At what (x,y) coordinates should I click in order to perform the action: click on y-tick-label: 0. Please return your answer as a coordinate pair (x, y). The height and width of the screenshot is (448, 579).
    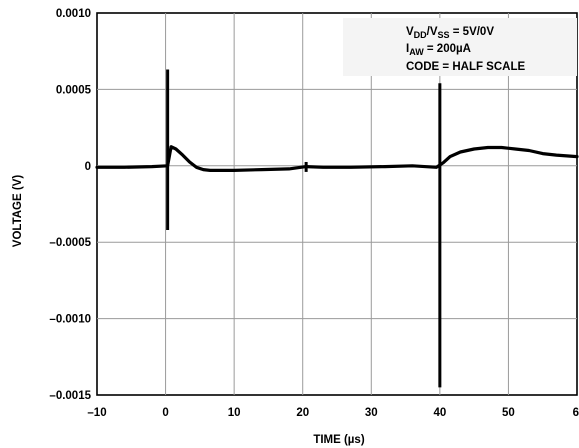
    Looking at the image, I should click on (88, 167).